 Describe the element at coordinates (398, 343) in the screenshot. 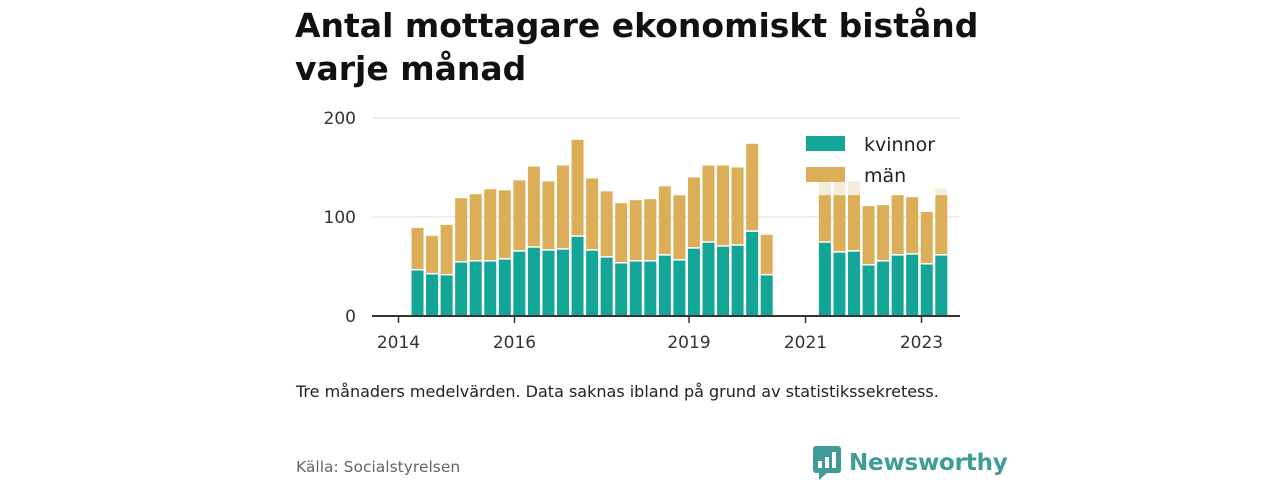

I see `x-tick-label: 2014` at that location.